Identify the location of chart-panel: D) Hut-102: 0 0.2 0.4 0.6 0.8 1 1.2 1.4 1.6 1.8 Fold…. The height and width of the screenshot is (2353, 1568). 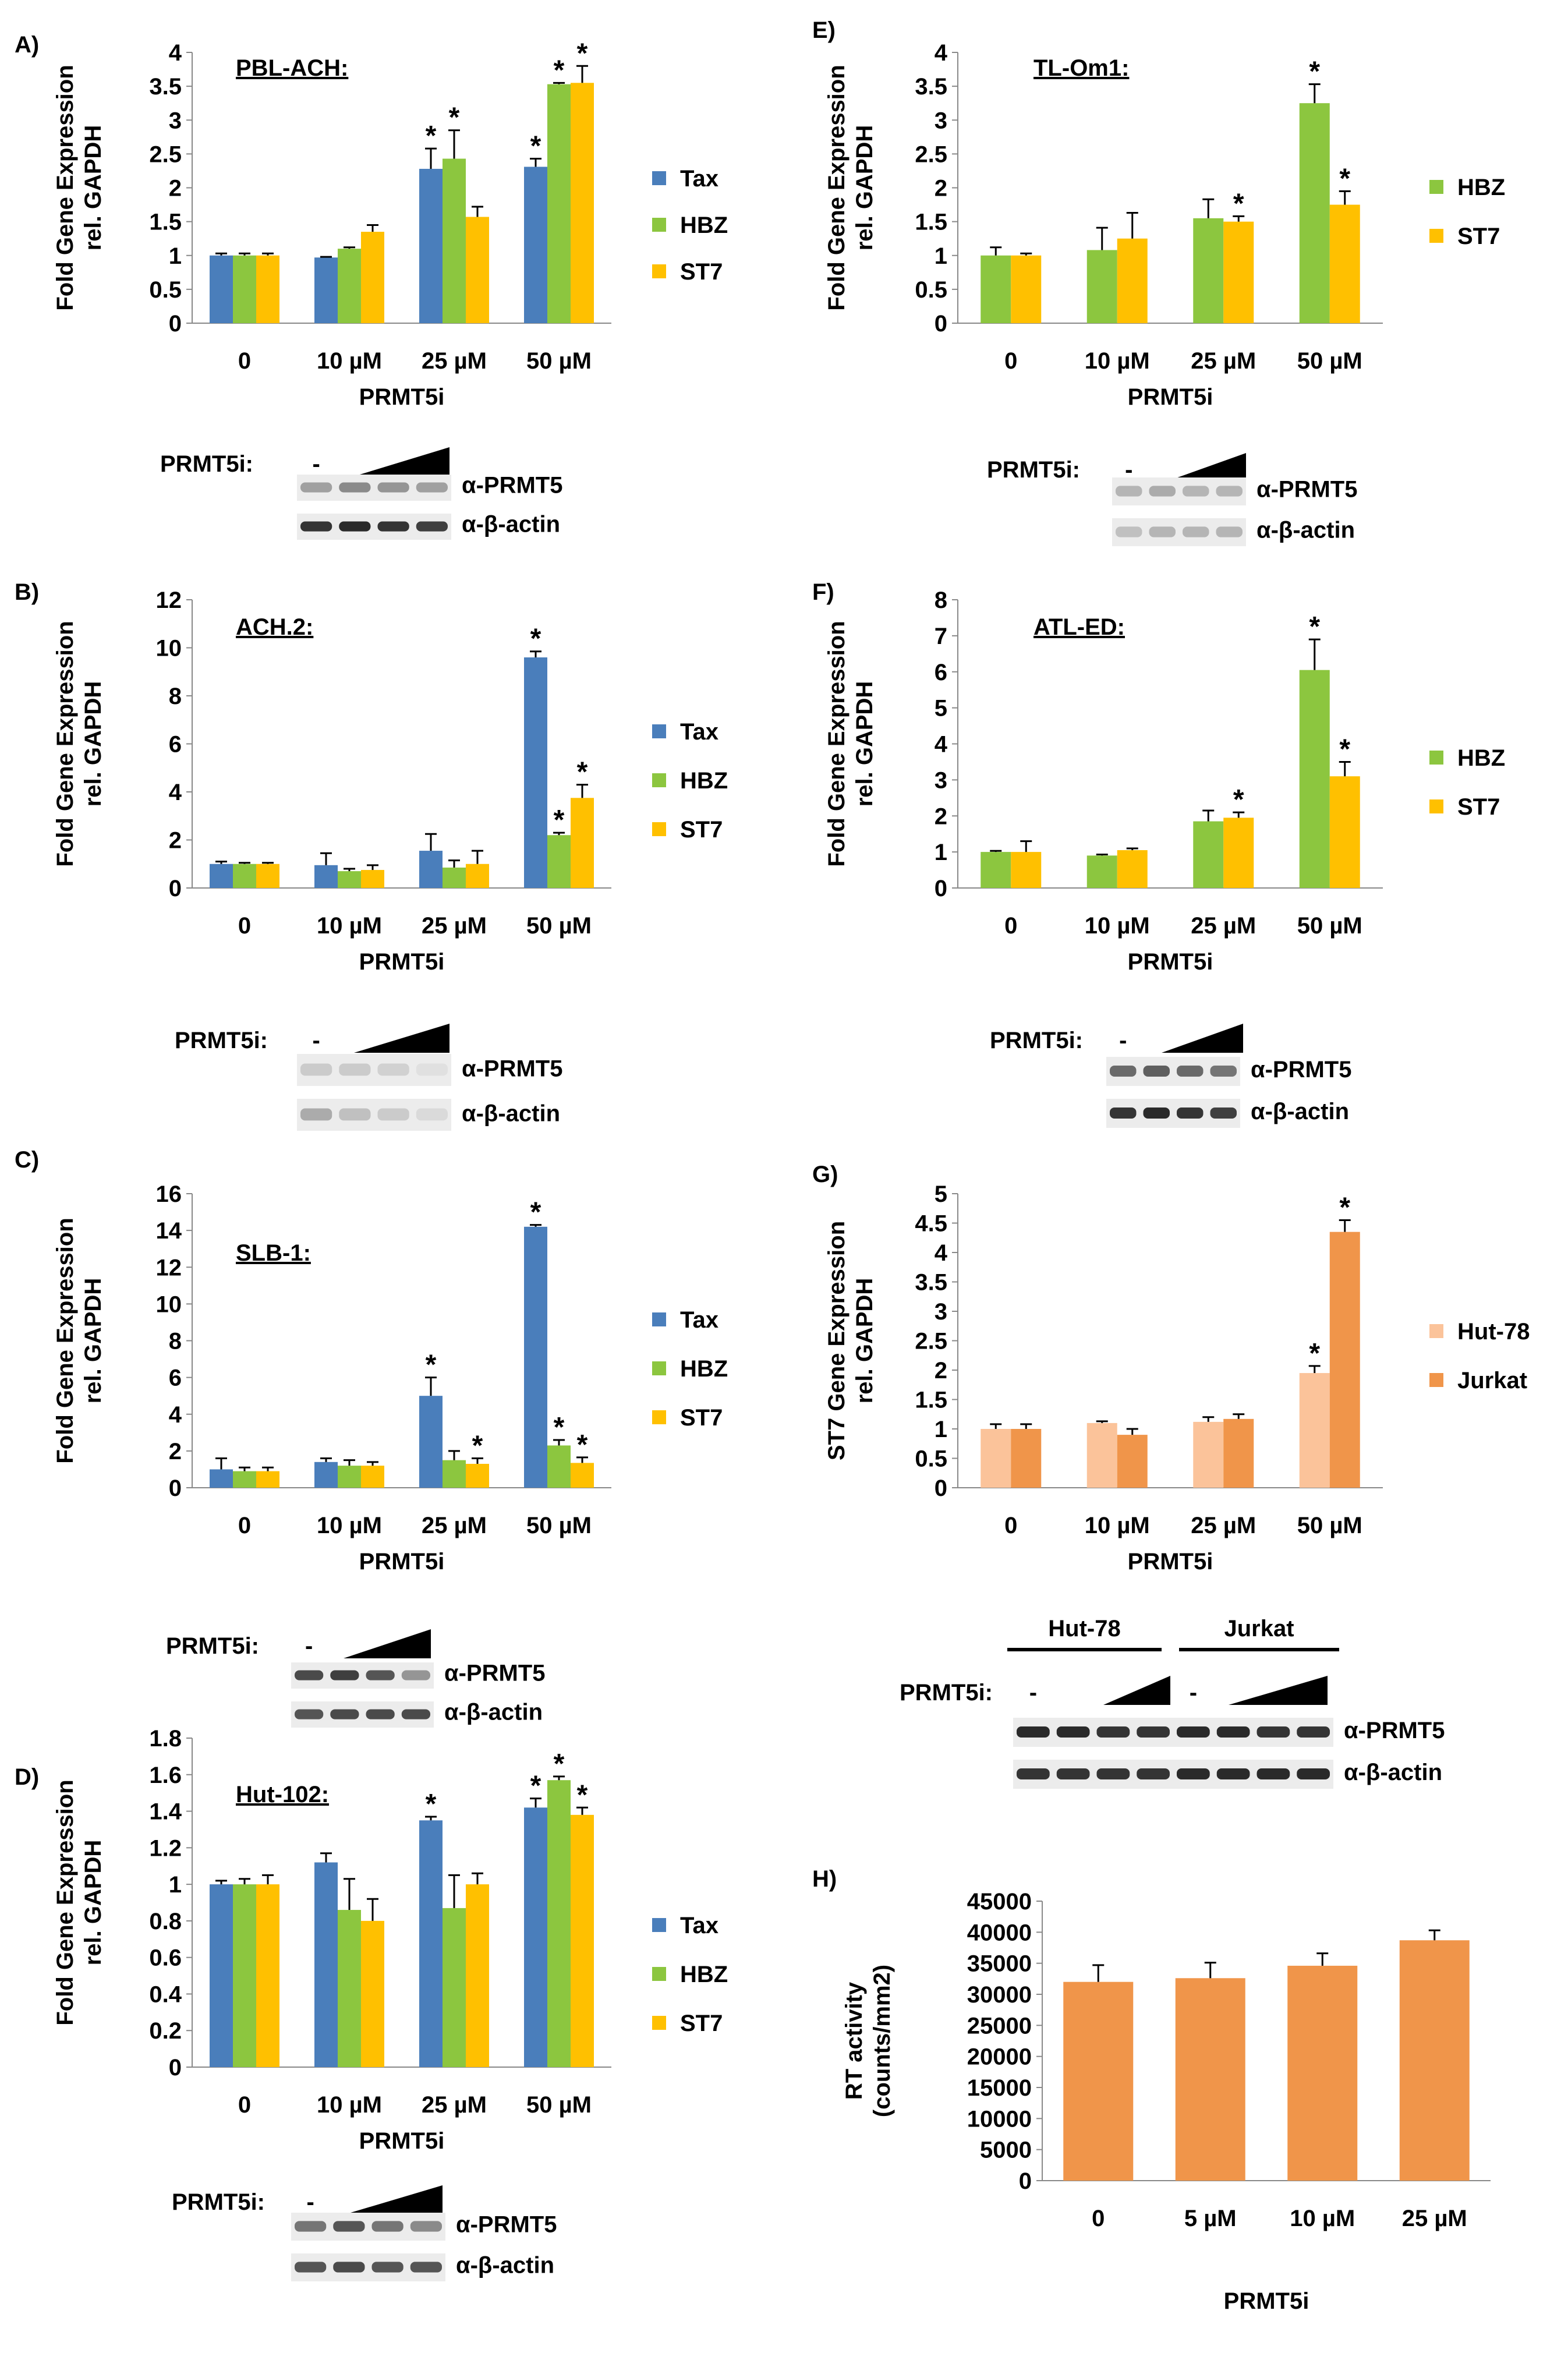
(372, 1940).